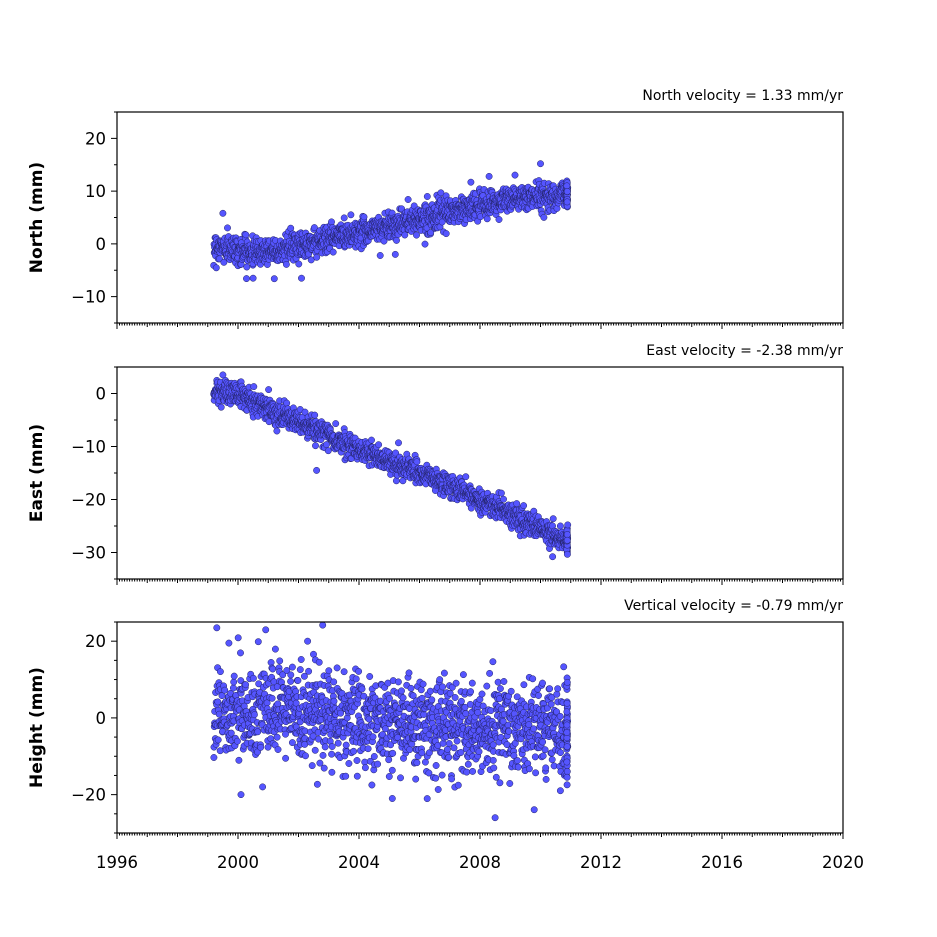 The image size is (937, 937). Describe the element at coordinates (95, 191) in the screenshot. I see `y-tick-label: 10` at that location.